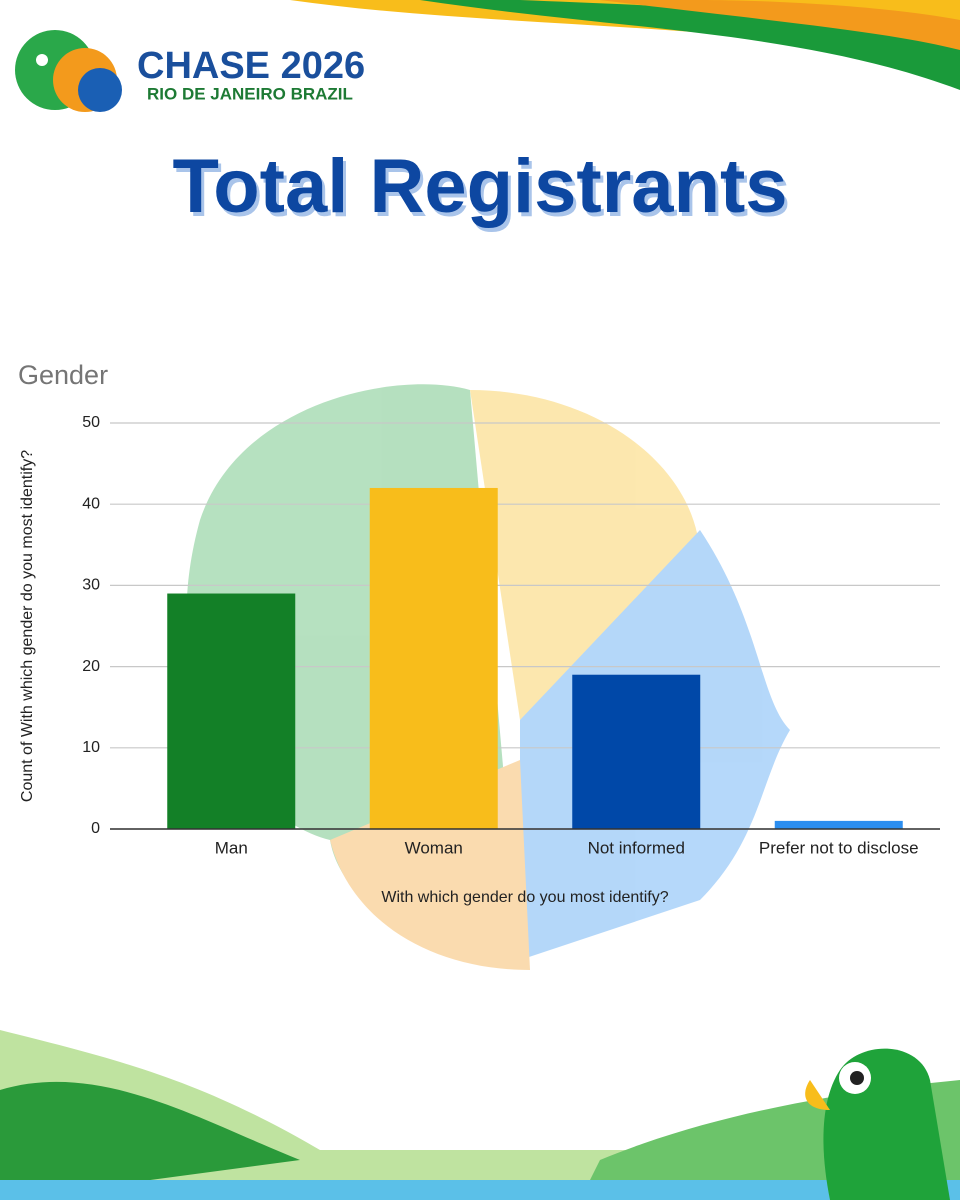 The image size is (960, 1200). I want to click on y-tick-label: 50, so click(91, 422).